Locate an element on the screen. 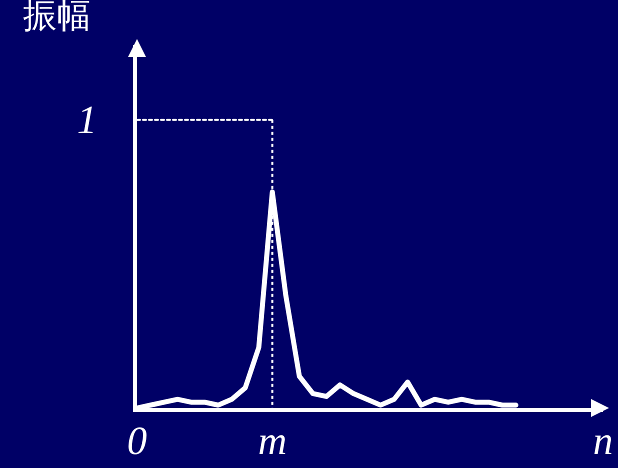 This screenshot has height=468, width=618. text: 1 is located at coordinates (87, 119).